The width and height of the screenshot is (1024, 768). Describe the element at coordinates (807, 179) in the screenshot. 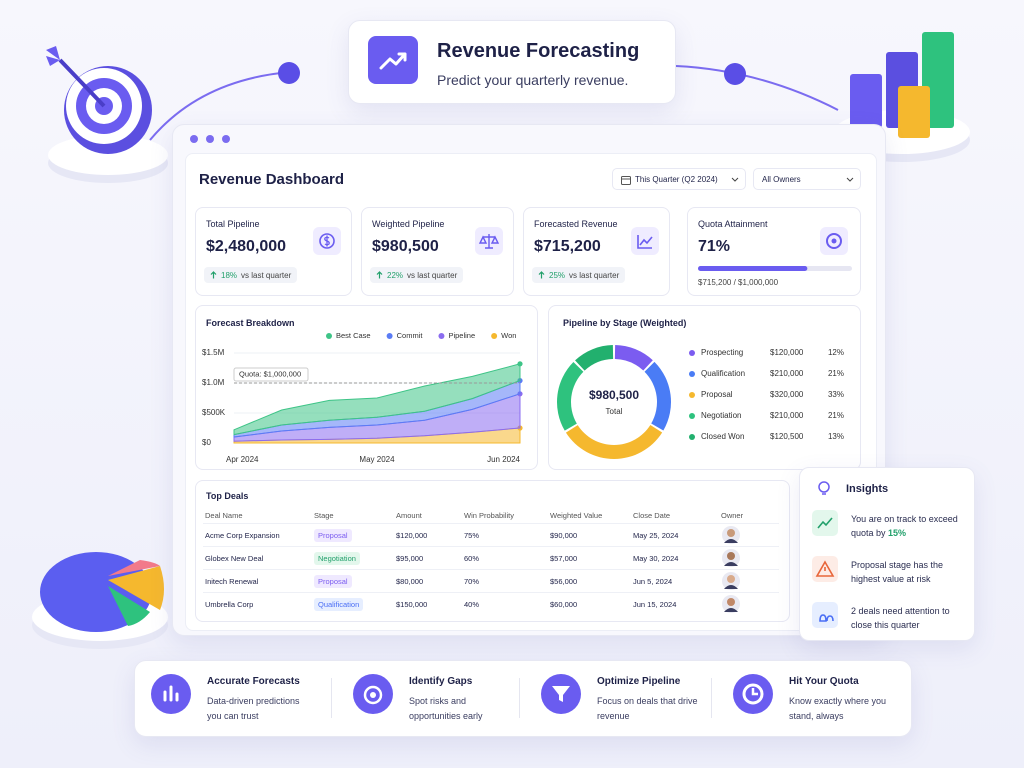

I see `filter-owner: All Owners` at that location.